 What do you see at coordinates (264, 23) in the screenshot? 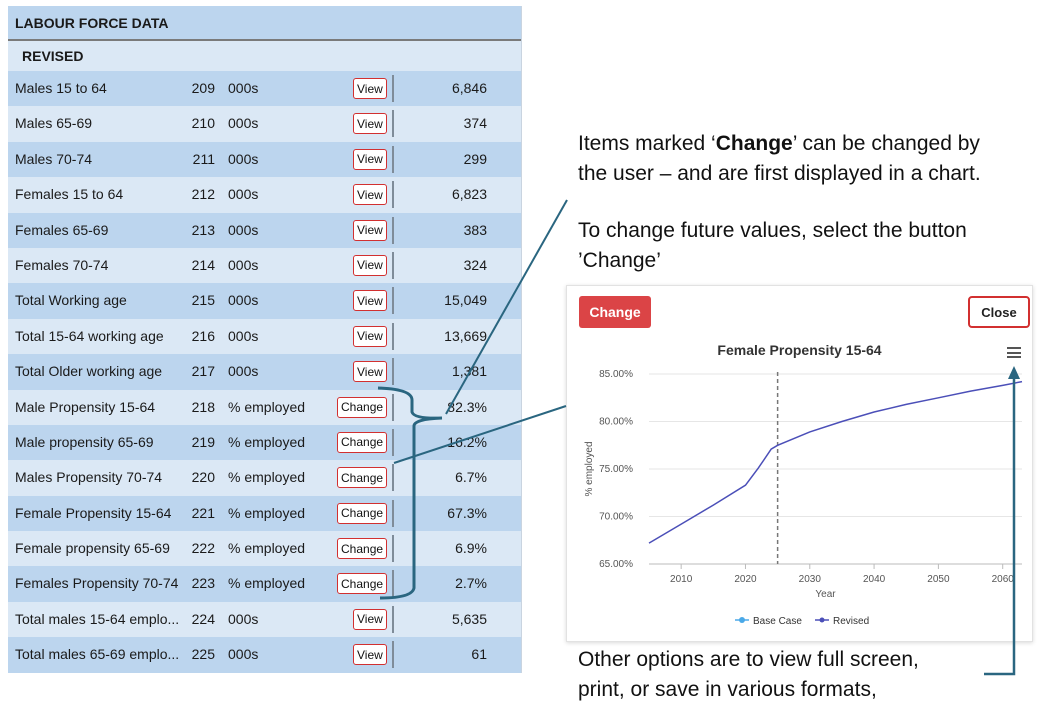
I see `table-title: LABOUR FORCE DATA` at bounding box center [264, 23].